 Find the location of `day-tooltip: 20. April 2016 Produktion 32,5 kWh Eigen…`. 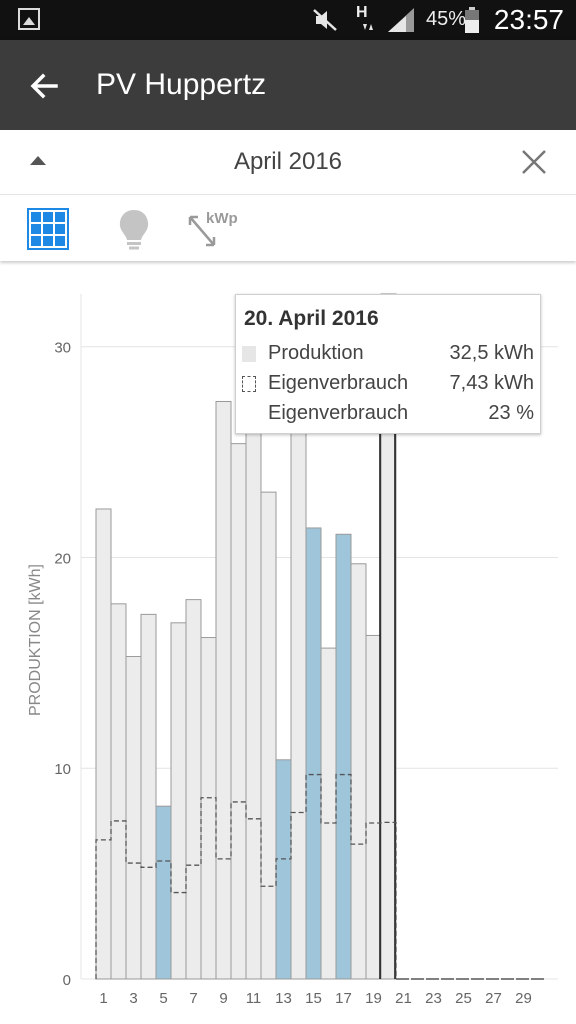

day-tooltip: 20. April 2016 Produktion 32,5 kWh Eigen… is located at coordinates (388, 364).